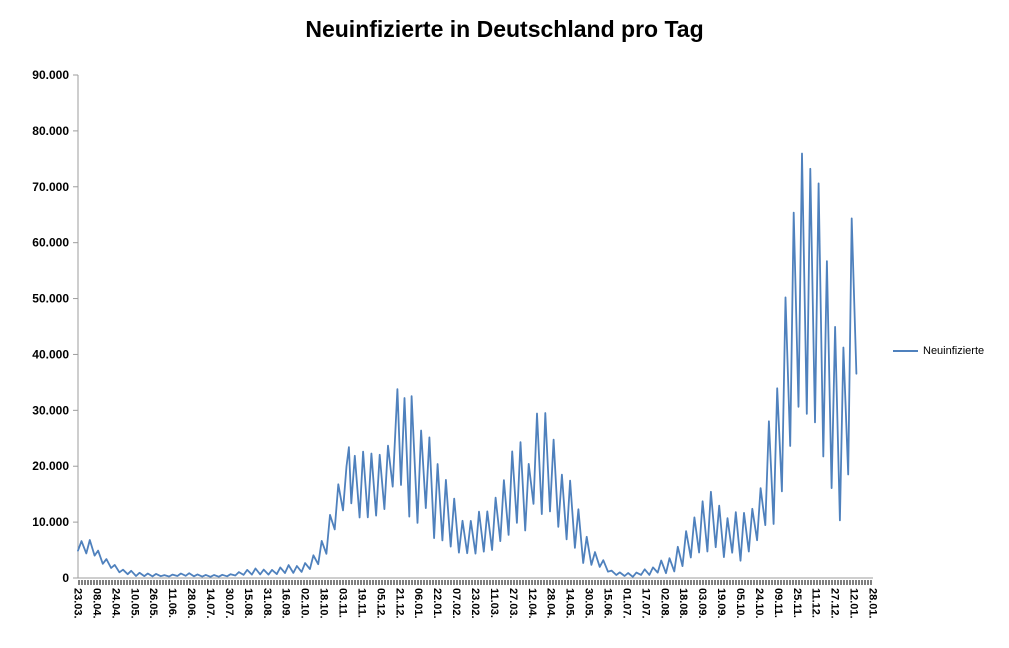 The image size is (1009, 648). Describe the element at coordinates (50, 75) in the screenshot. I see `y-tick-label: 90.000` at that location.